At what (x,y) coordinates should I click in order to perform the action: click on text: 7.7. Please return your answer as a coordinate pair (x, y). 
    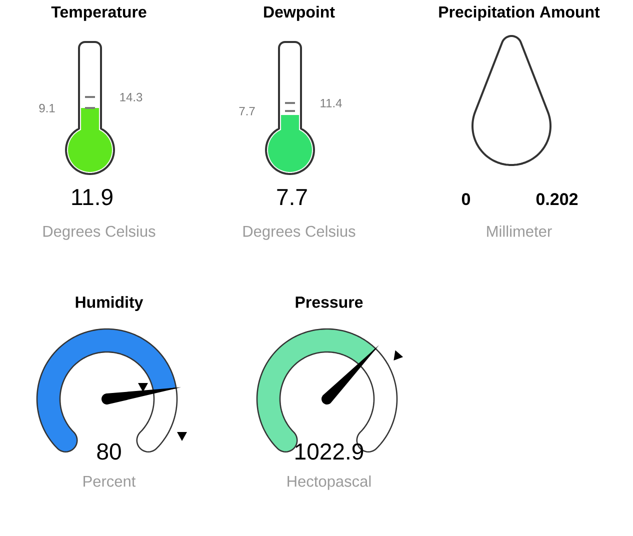
    Looking at the image, I should click on (247, 111).